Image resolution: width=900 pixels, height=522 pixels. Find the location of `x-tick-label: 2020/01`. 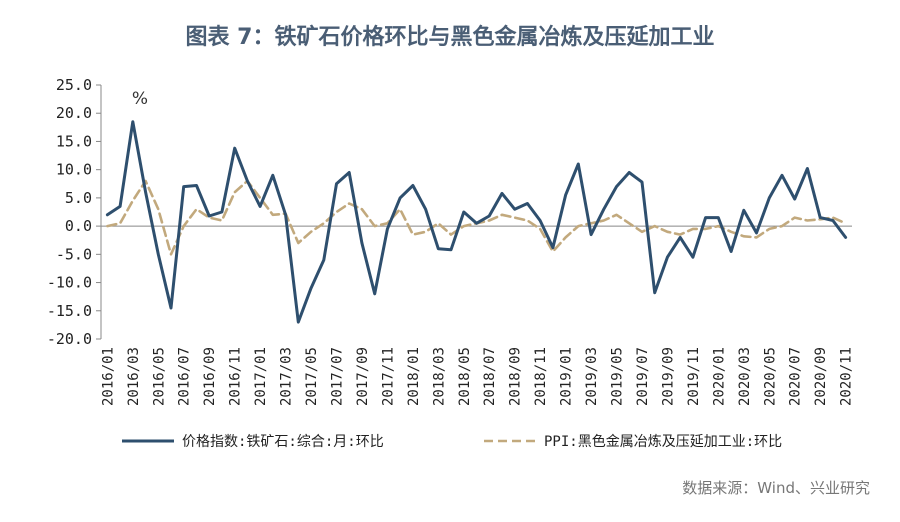

x-tick-label: 2020/01 is located at coordinates (719, 376).